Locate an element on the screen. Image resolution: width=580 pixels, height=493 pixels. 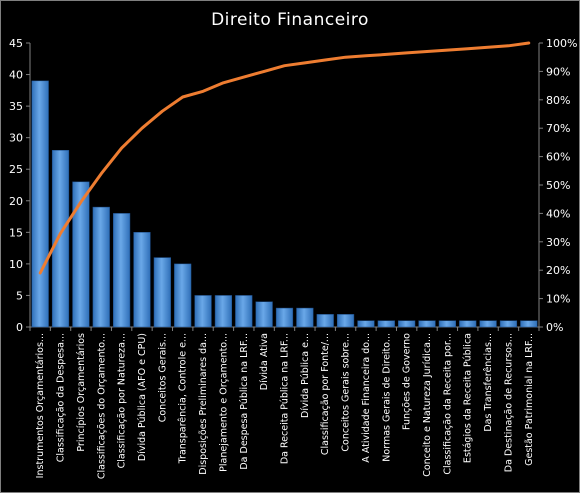
y2-tick-label: 0% is located at coordinates (554, 327).